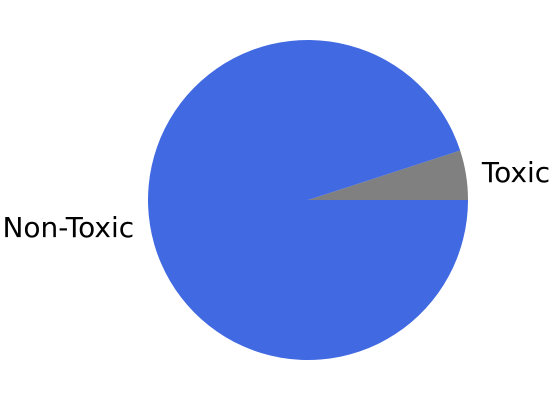 This screenshot has width=560, height=400. I want to click on pie-label-toxic: Toxic, so click(515, 172).